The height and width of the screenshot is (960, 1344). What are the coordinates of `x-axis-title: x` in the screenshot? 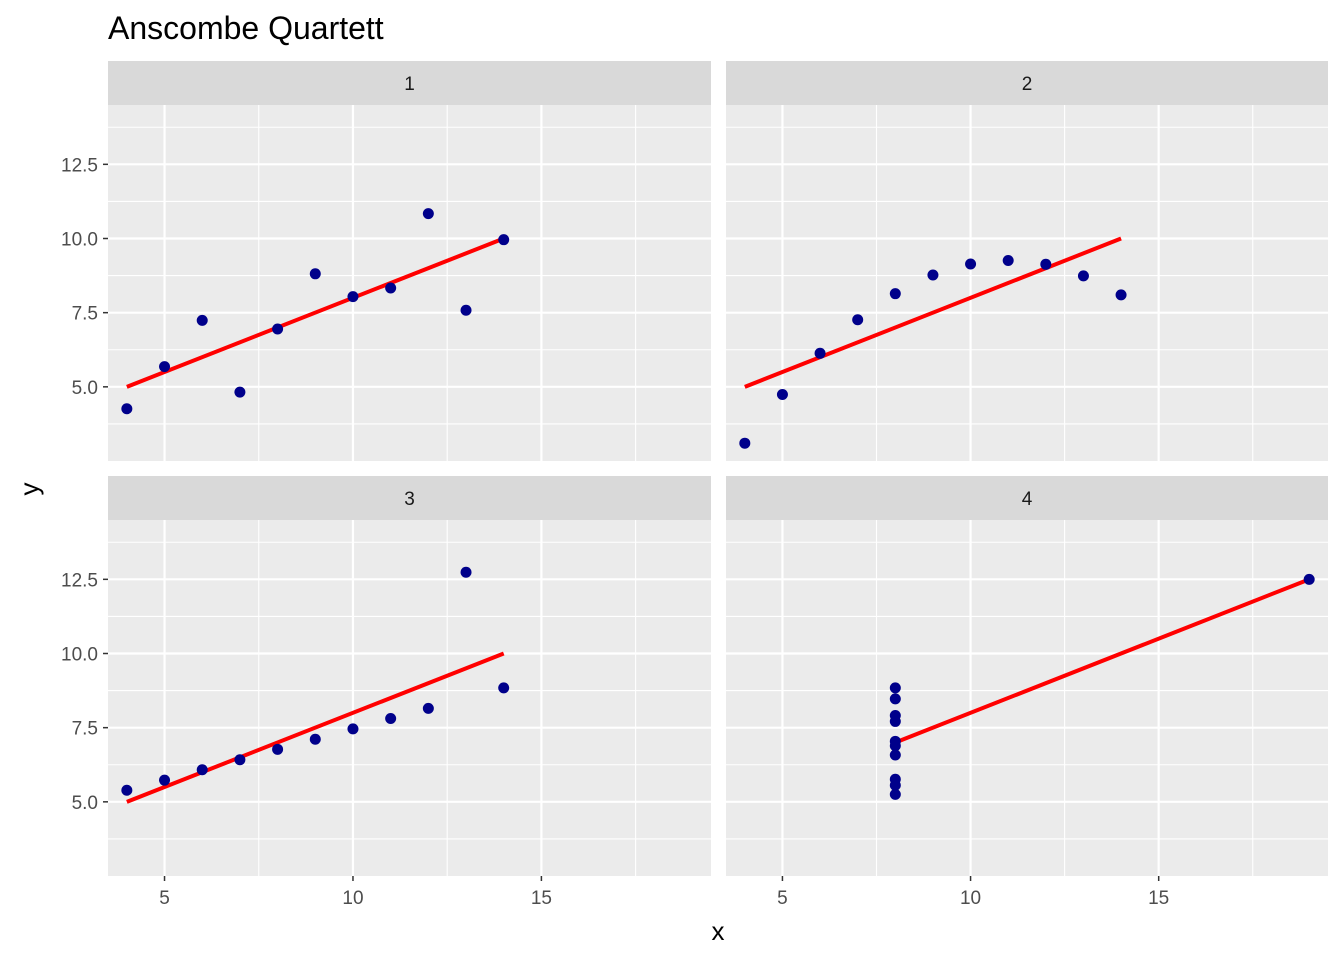 It's located at (718, 931).